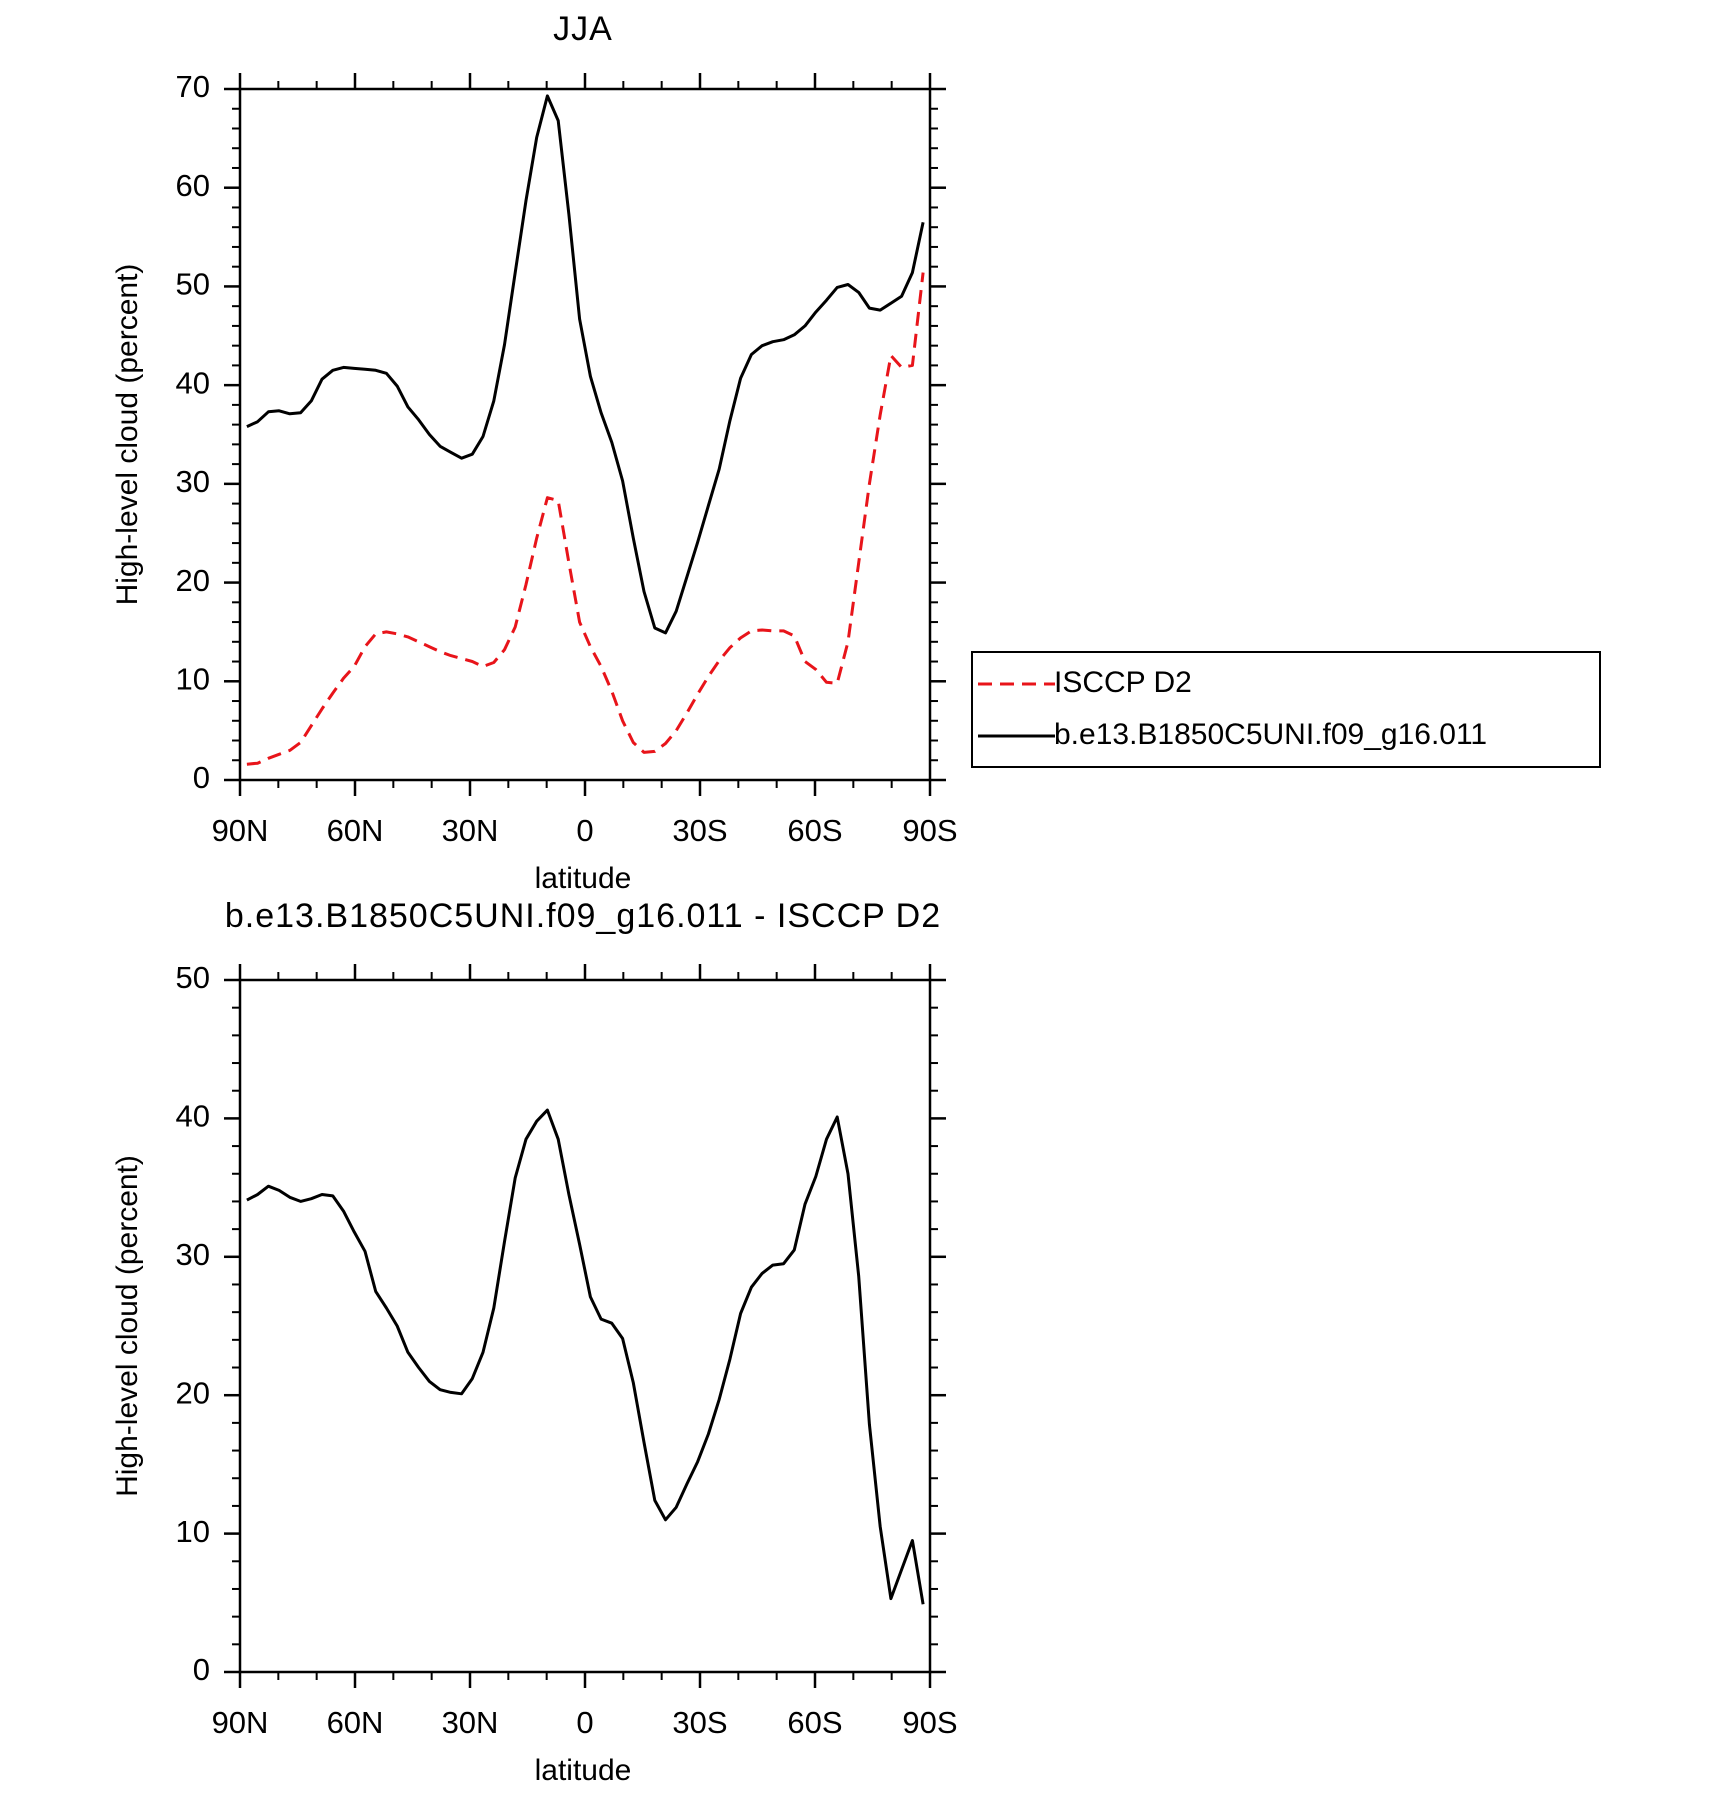 This screenshot has width=1710, height=1794. Describe the element at coordinates (583, 29) in the screenshot. I see `chart-title: JJA` at that location.